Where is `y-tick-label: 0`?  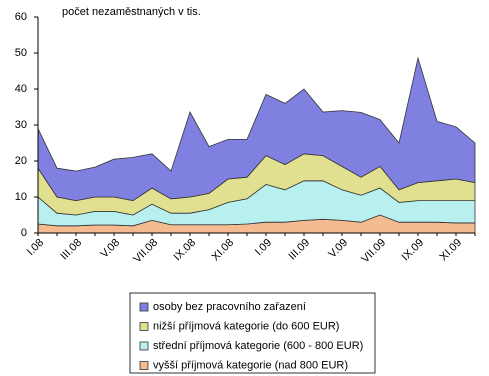 y-tick-label: 0 is located at coordinates (24, 233).